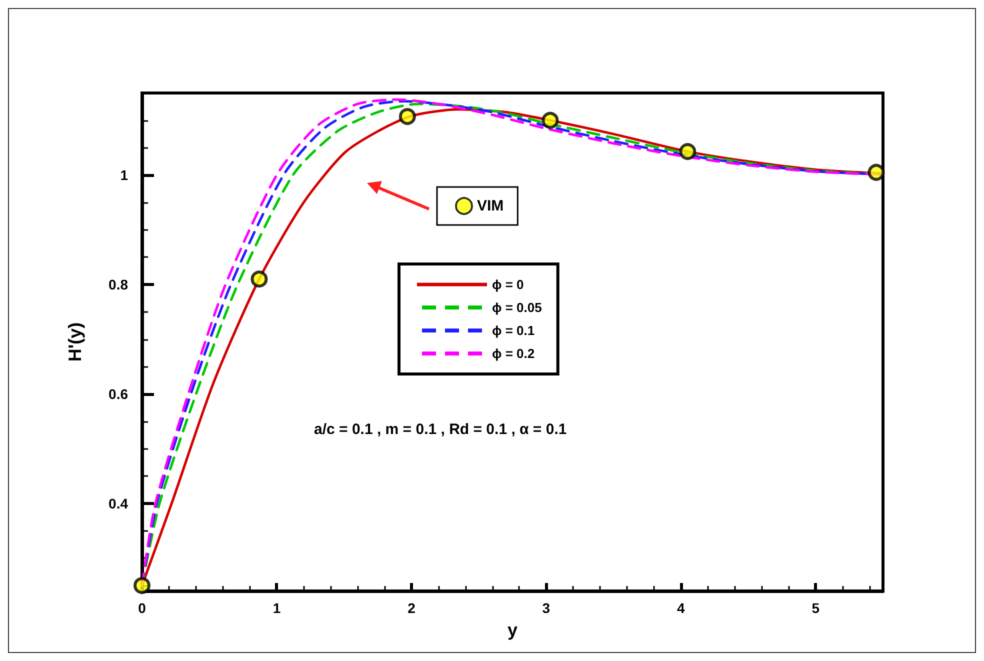 Image resolution: width=984 pixels, height=661 pixels. What do you see at coordinates (816, 608) in the screenshot?
I see `x-tick-label: 5` at bounding box center [816, 608].